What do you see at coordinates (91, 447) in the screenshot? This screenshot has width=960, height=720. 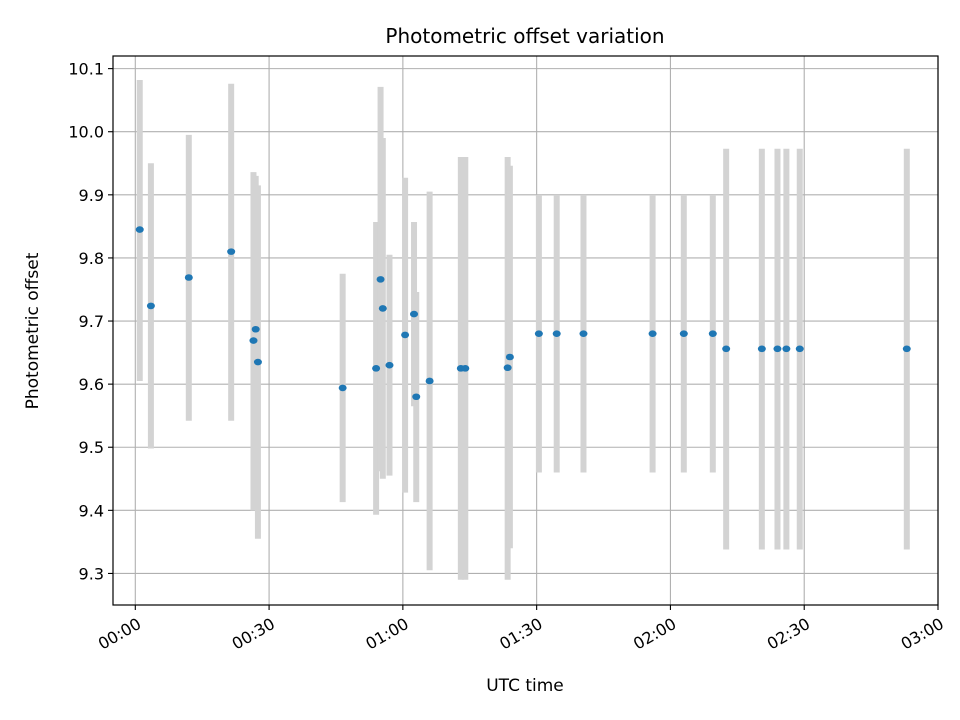 I see `y-tick-label: 9.5` at bounding box center [91, 447].